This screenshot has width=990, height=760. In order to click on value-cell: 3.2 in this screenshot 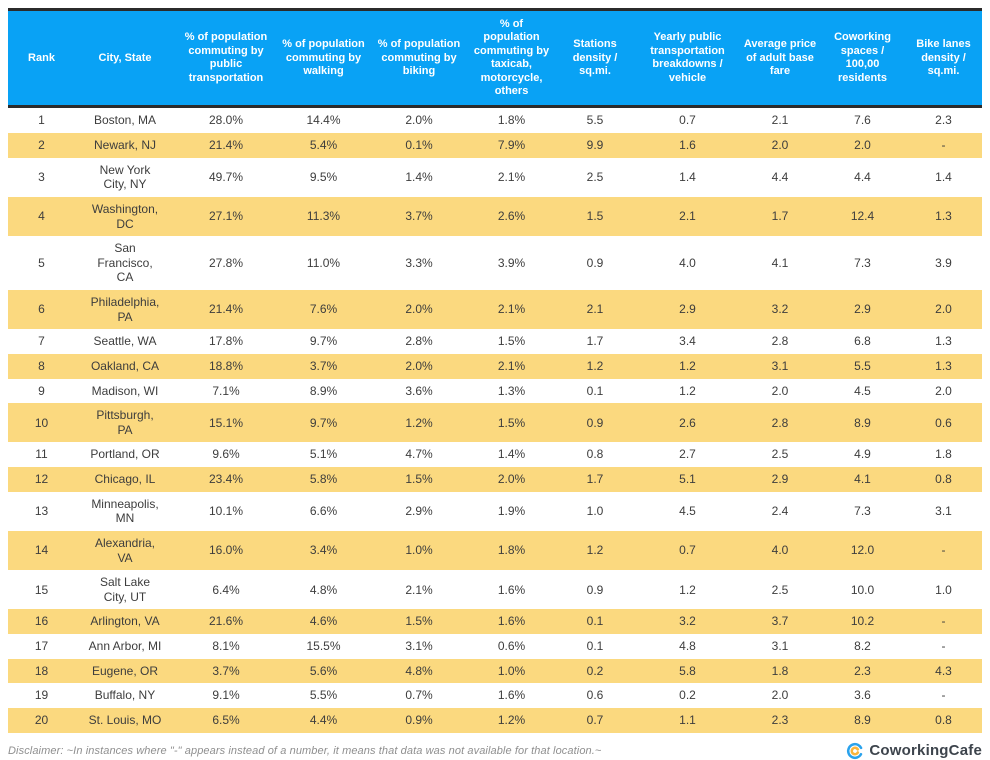, I will do `click(780, 310)`.